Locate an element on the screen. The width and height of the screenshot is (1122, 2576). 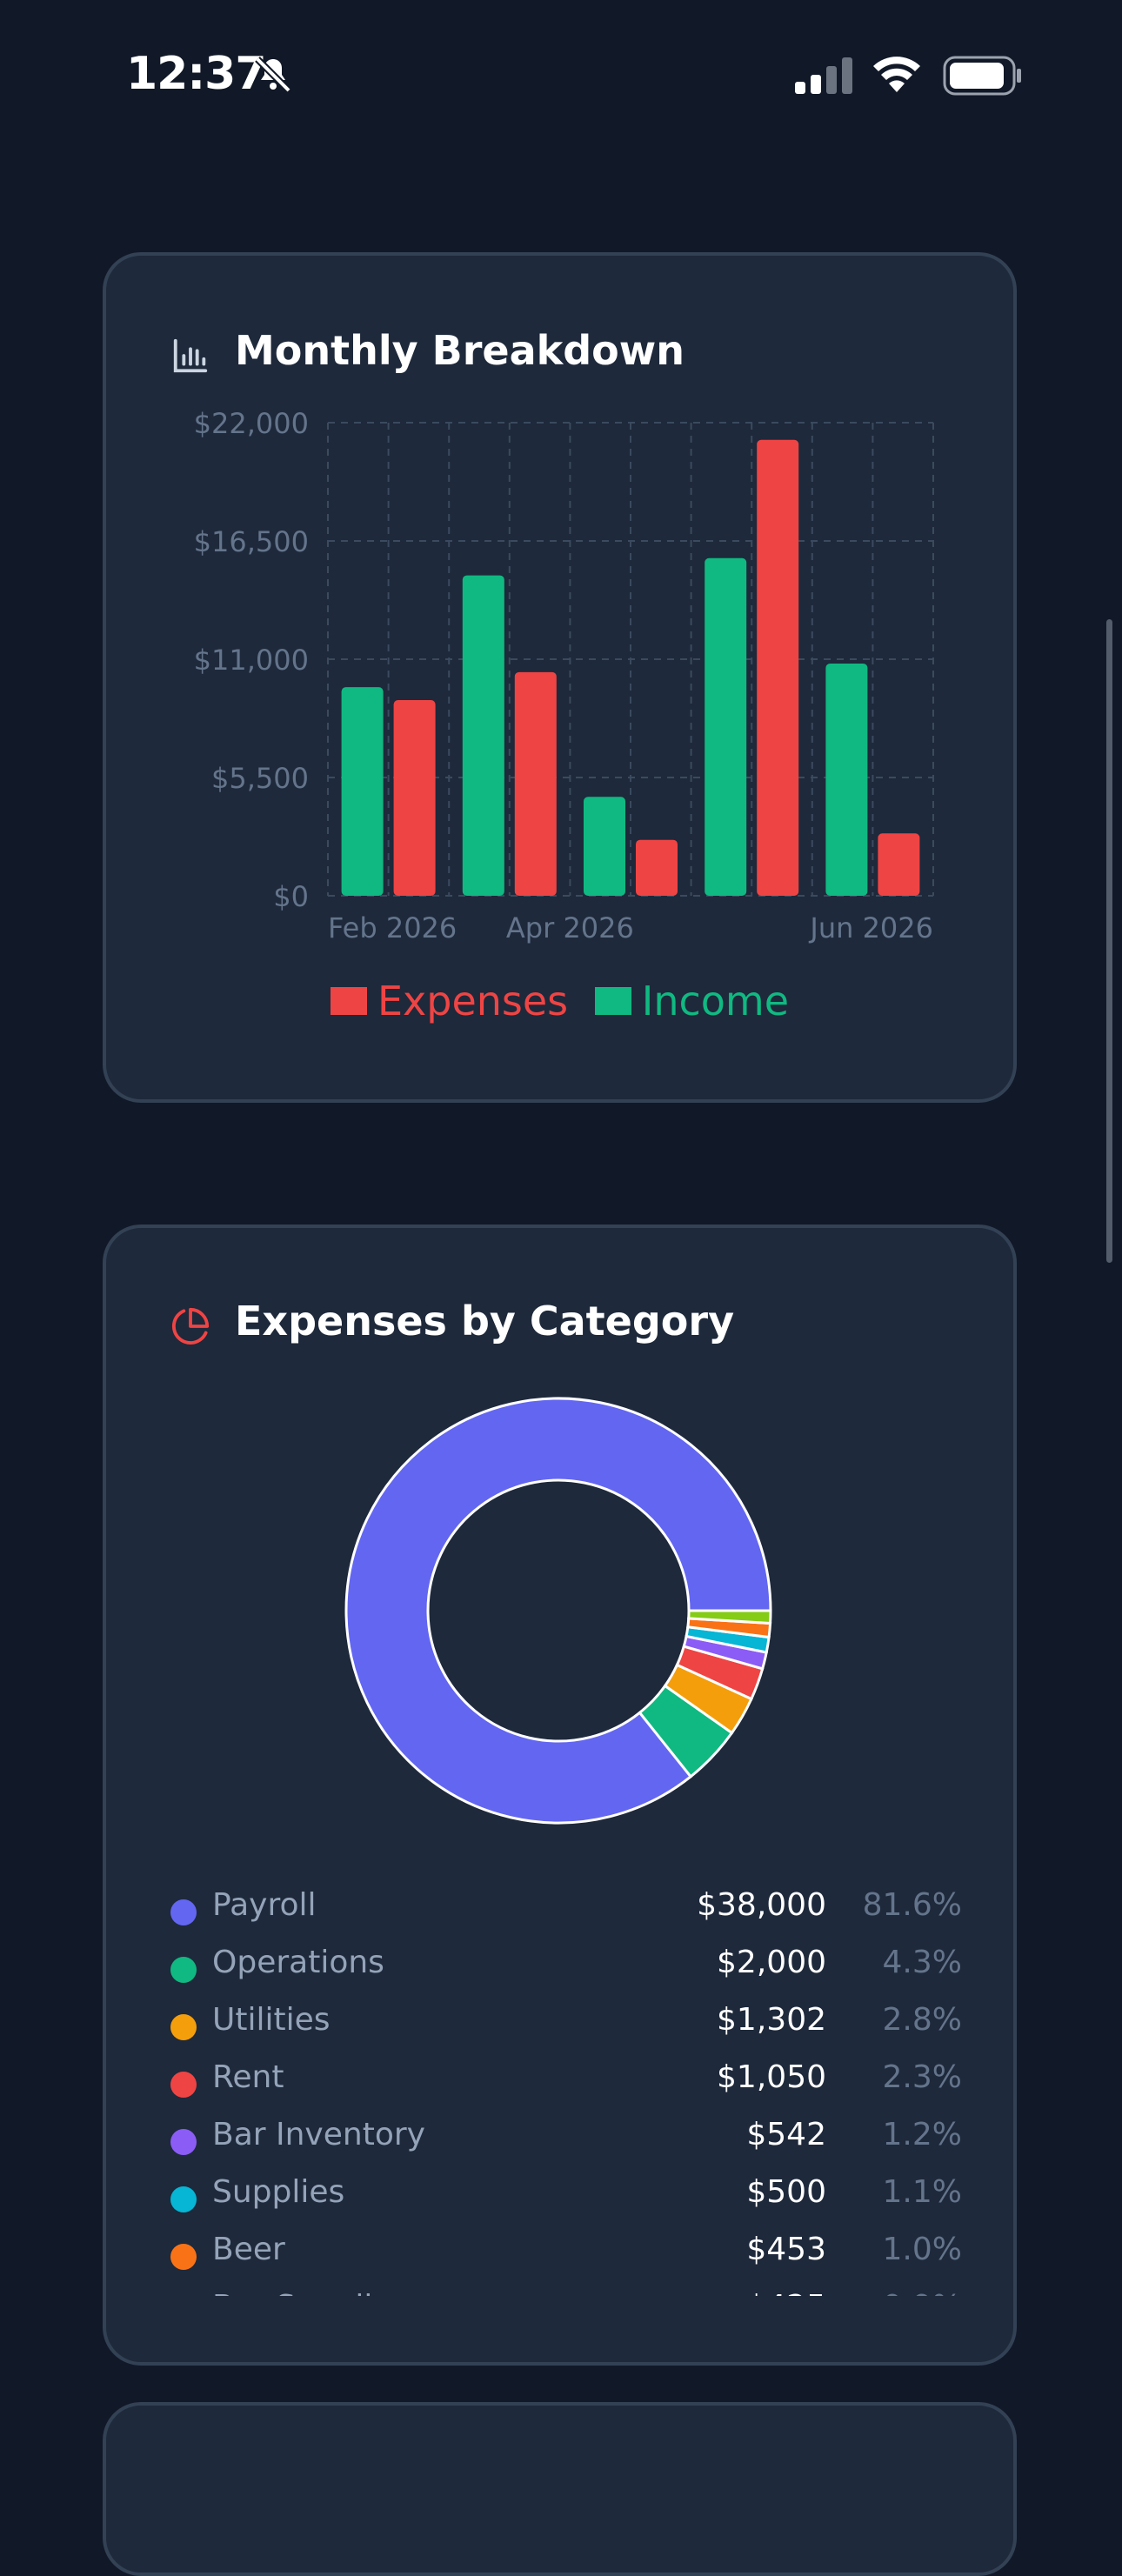
y-tick-label: $11,000 is located at coordinates (251, 660).